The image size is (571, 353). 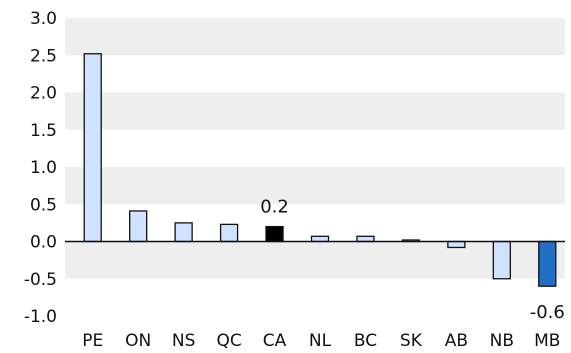 I want to click on bar-qc, so click(x=229, y=233).